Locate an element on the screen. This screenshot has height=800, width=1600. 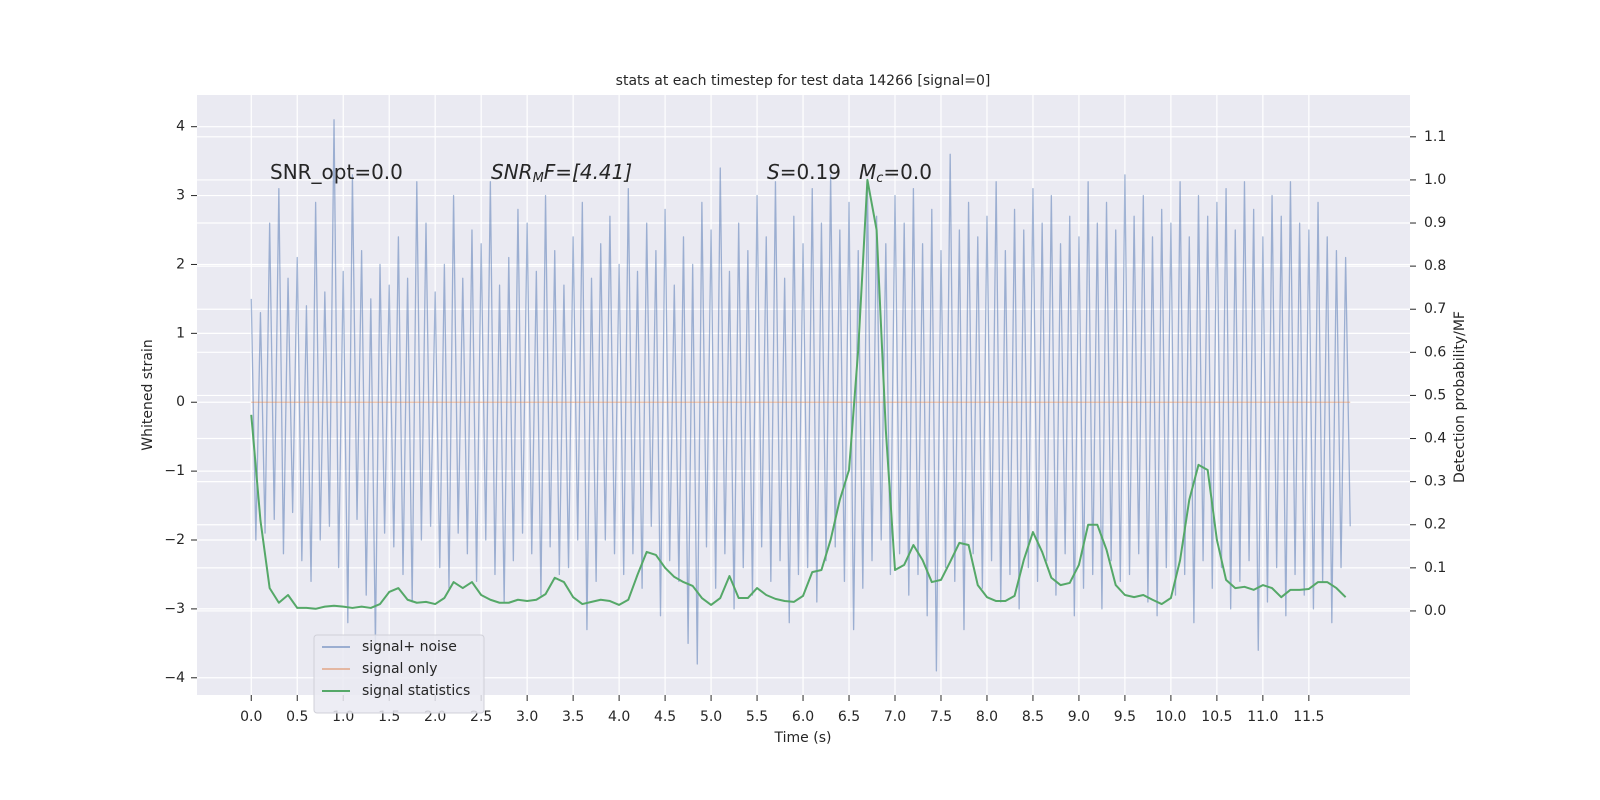
annotation-sub: c is located at coordinates (879, 178).